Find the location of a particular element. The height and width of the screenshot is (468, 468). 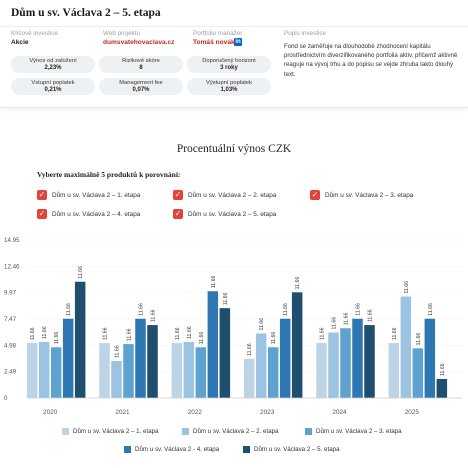

product-checkbox-4: ✓ Dům u sv. Václava 2 – 4. etapa is located at coordinates (88, 214).